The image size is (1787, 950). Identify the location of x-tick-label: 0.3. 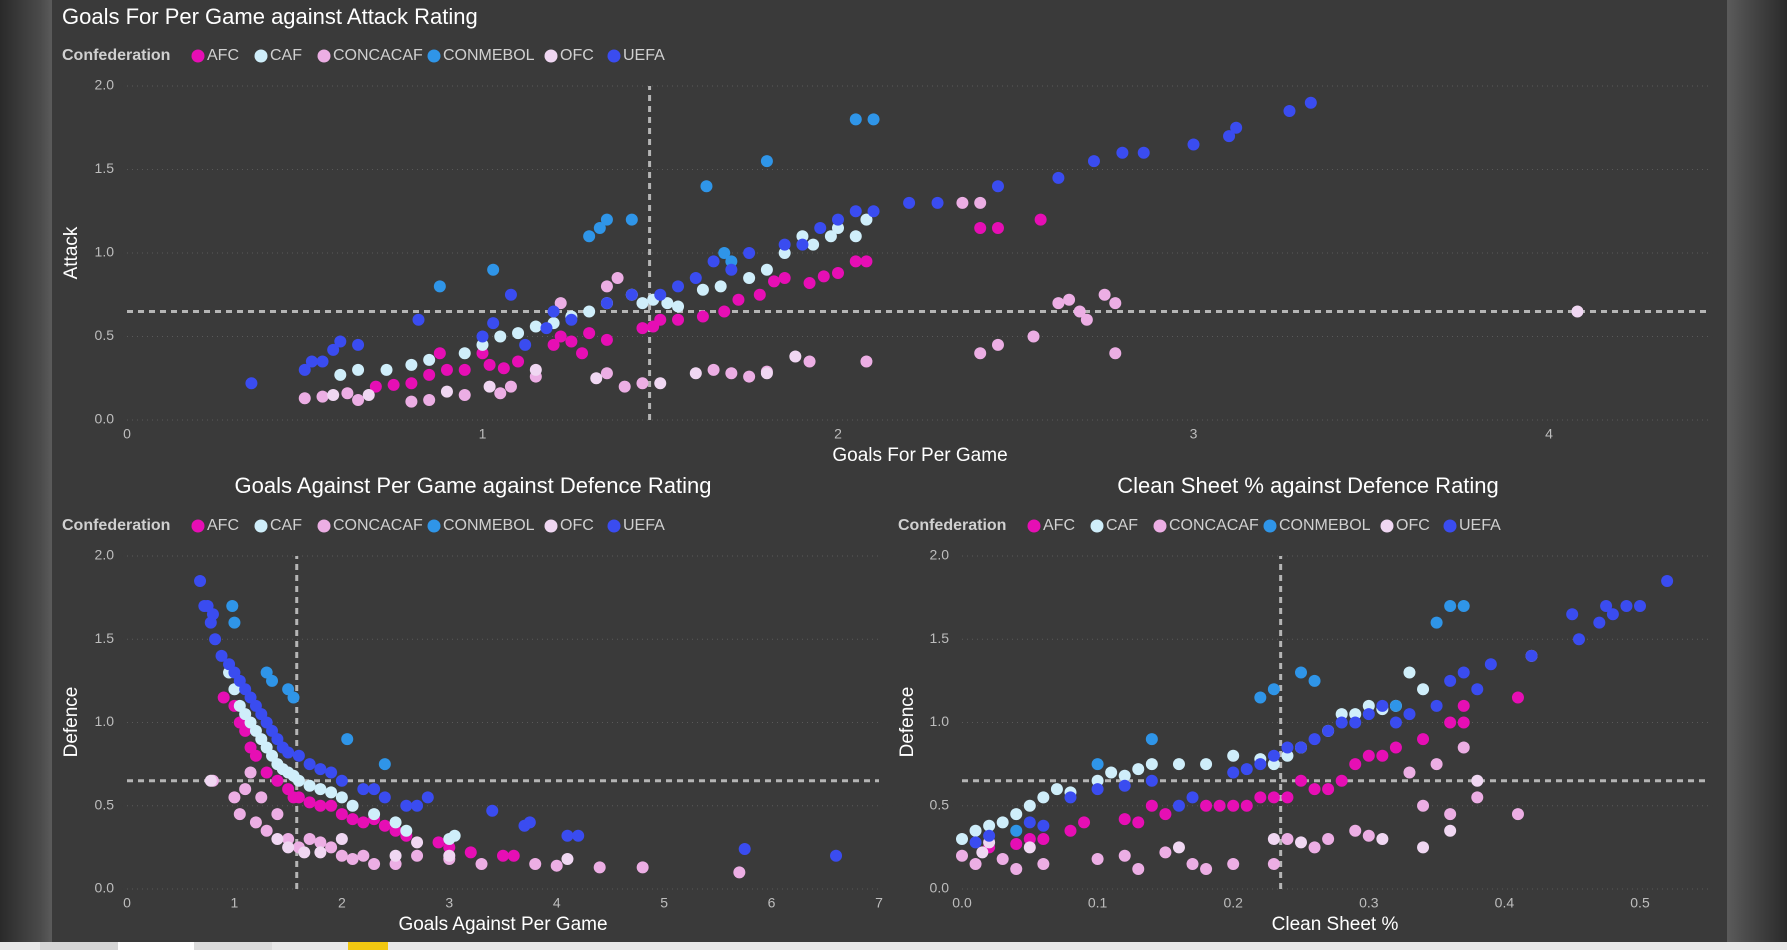
(1369, 903).